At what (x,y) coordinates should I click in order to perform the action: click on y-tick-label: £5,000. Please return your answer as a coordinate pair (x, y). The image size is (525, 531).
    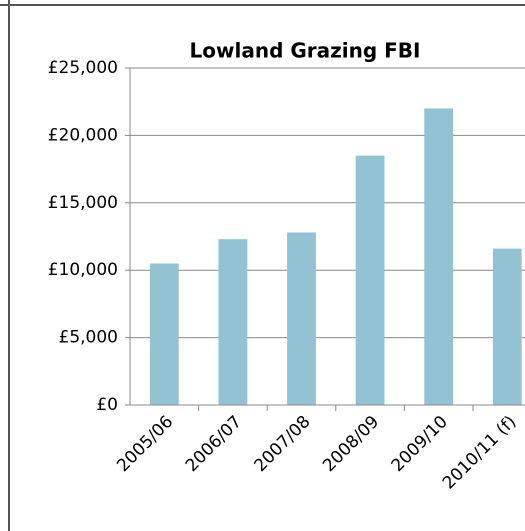
    Looking at the image, I should click on (88, 338).